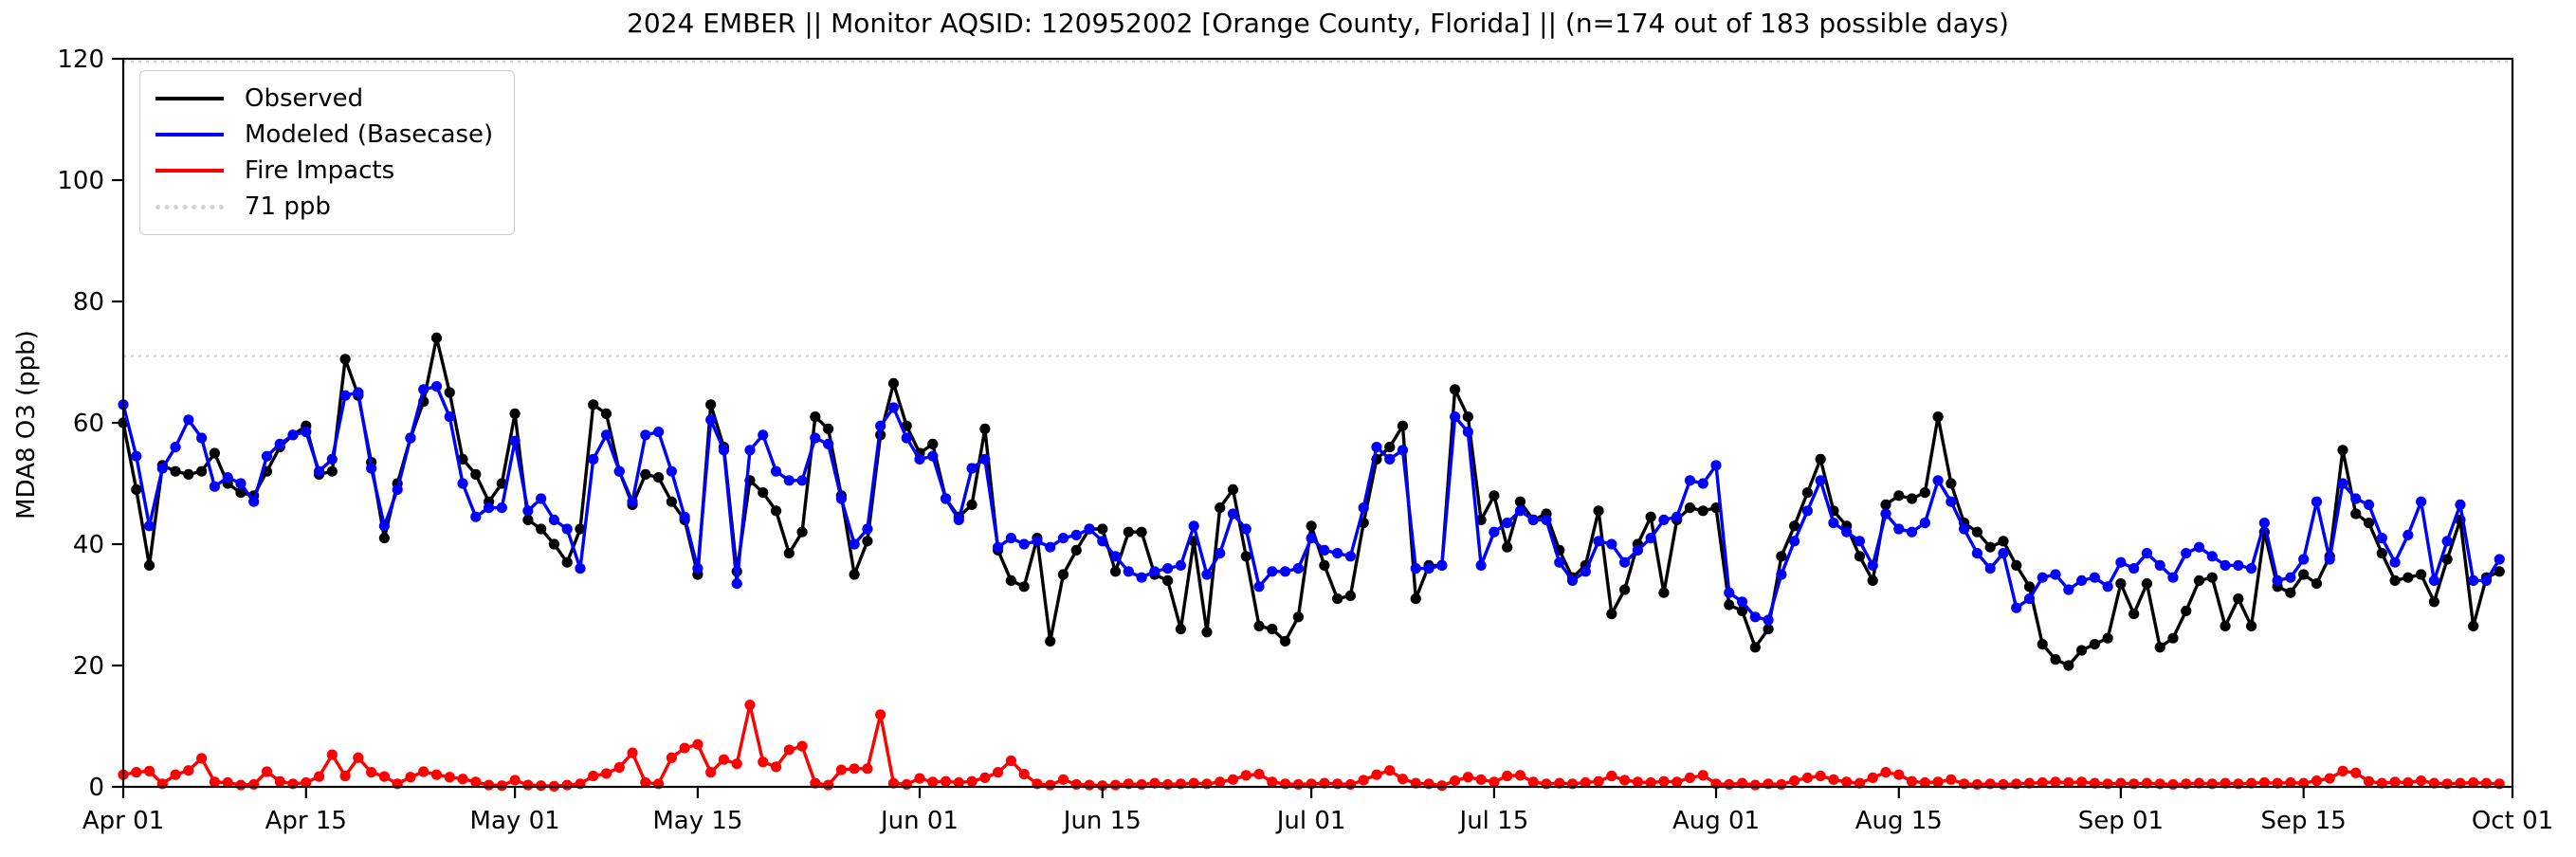  What do you see at coordinates (320, 170) in the screenshot?
I see `legend-label: Fire Impacts` at bounding box center [320, 170].